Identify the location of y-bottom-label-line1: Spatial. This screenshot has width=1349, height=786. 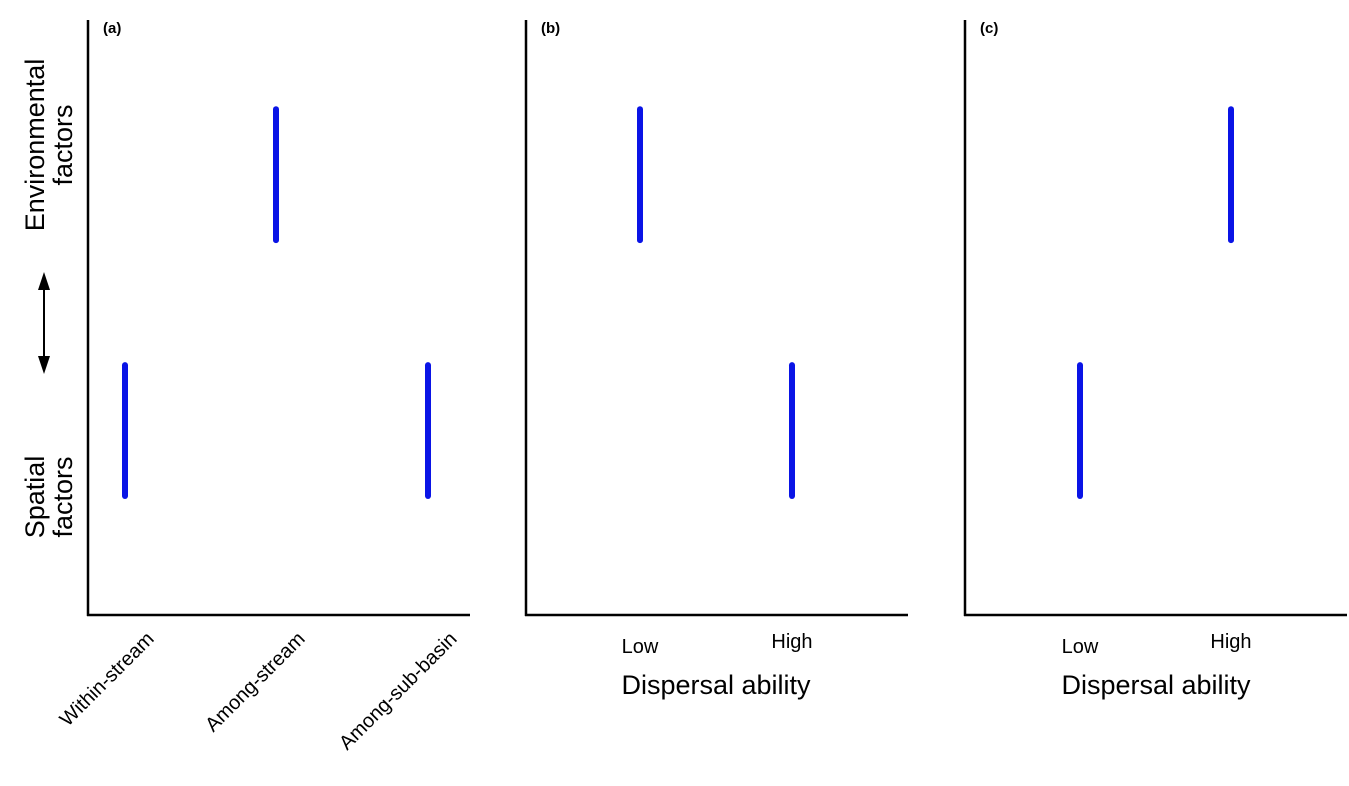
(35, 497).